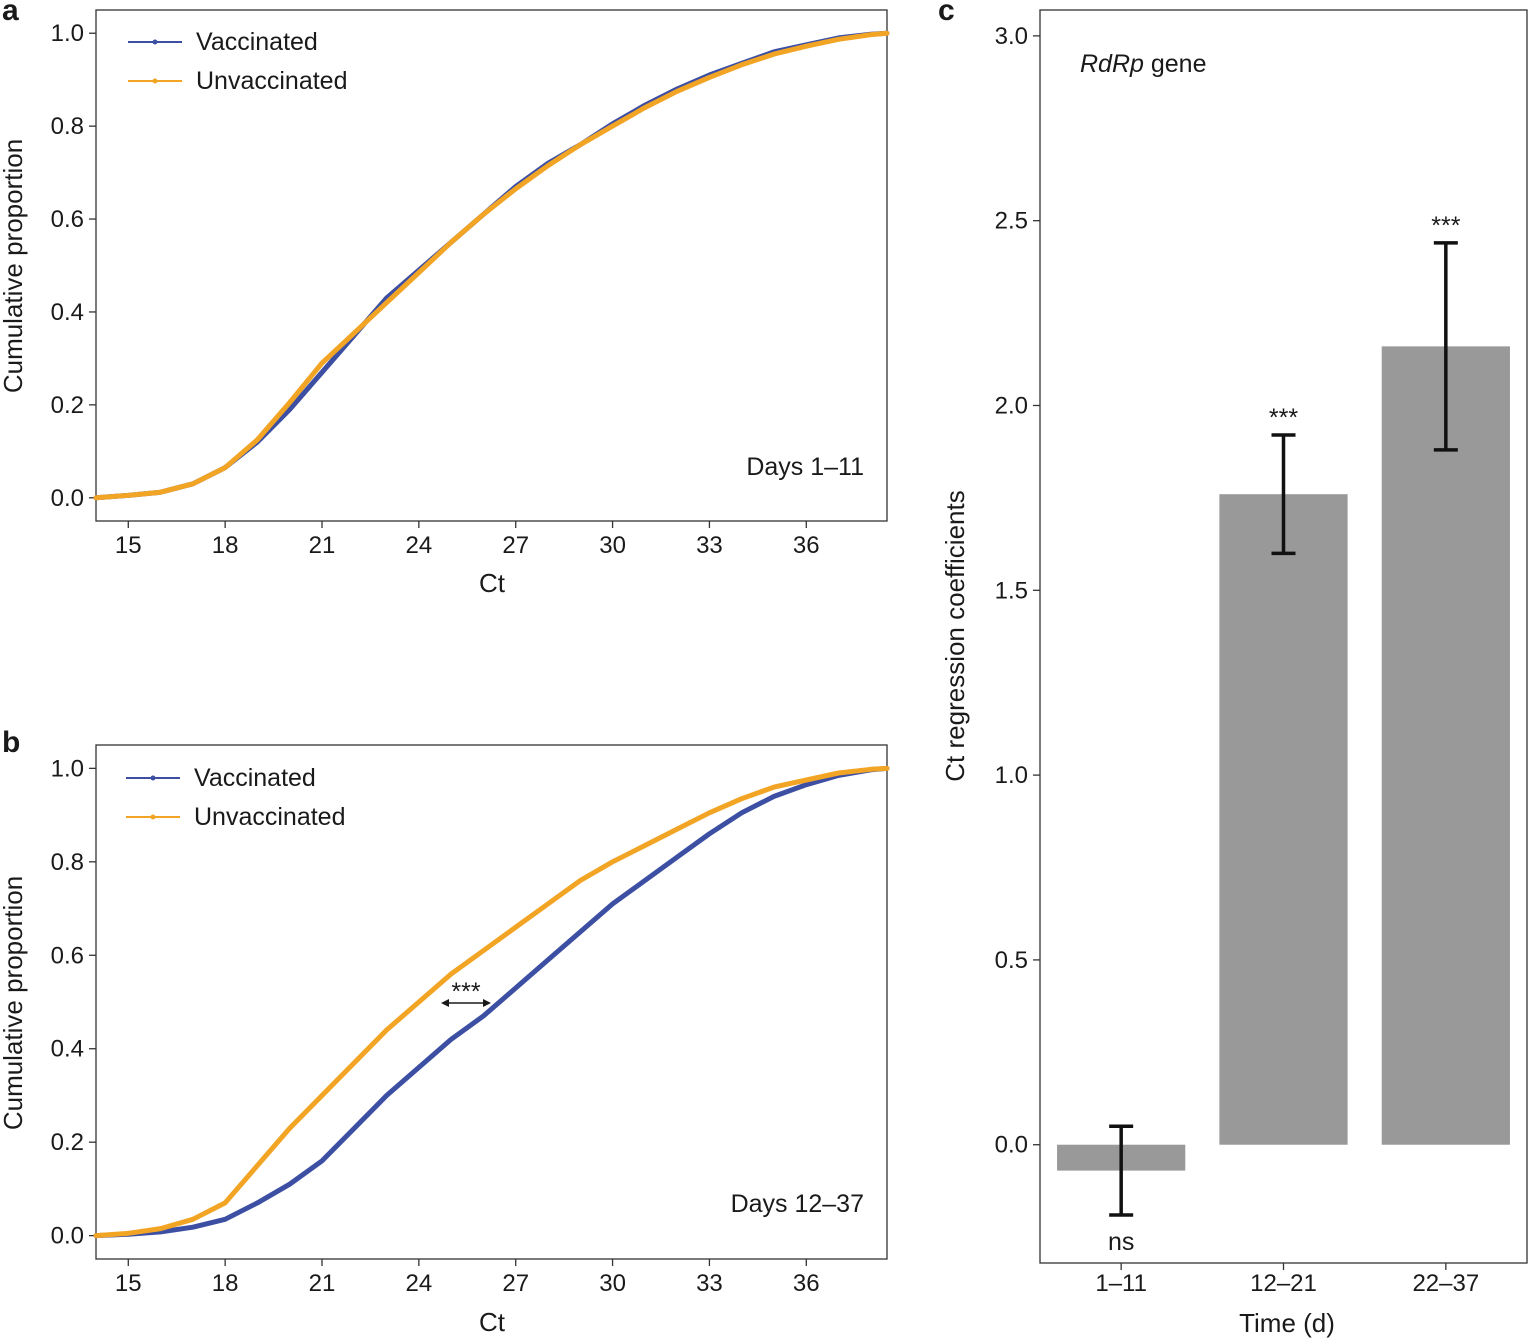 The height and width of the screenshot is (1338, 1535). What do you see at coordinates (1011, 36) in the screenshot?
I see `y-tick-label: 3.0` at bounding box center [1011, 36].